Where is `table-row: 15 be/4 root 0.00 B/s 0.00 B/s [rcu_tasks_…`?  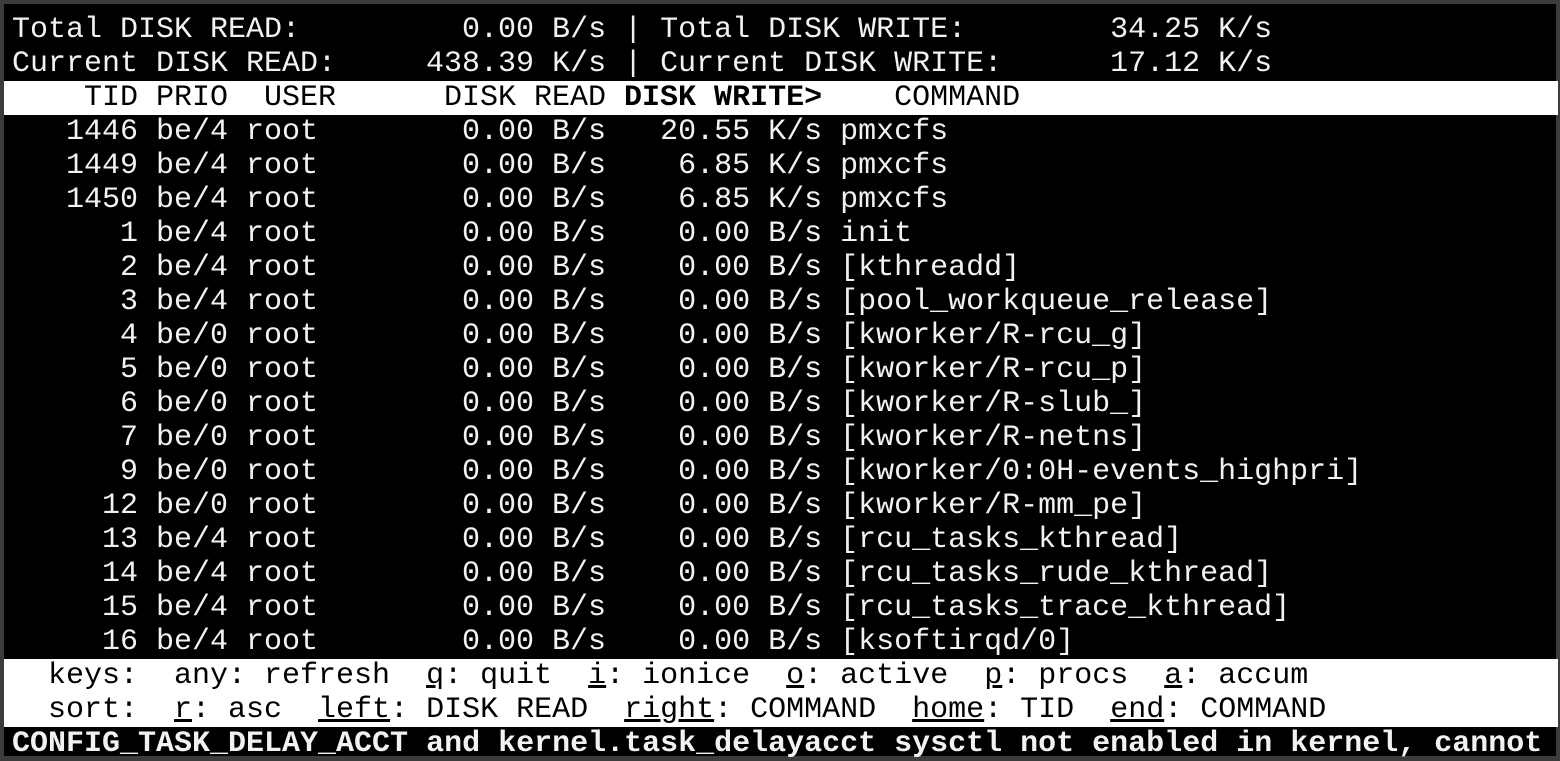
table-row: 15 be/4 root 0.00 B/s 0.00 B/s [rcu_tasks_… is located at coordinates (784, 608).